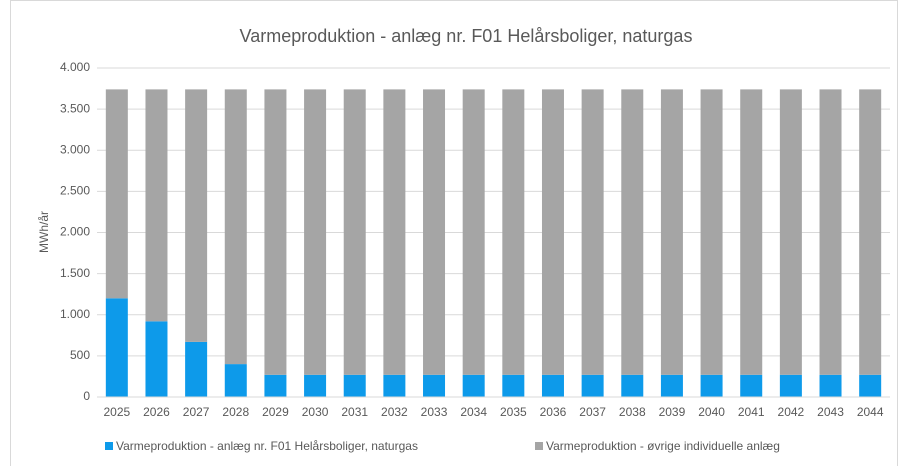 The width and height of the screenshot is (899, 466). What do you see at coordinates (44, 232) in the screenshot?
I see `y-axis-label: MWh/år` at bounding box center [44, 232].